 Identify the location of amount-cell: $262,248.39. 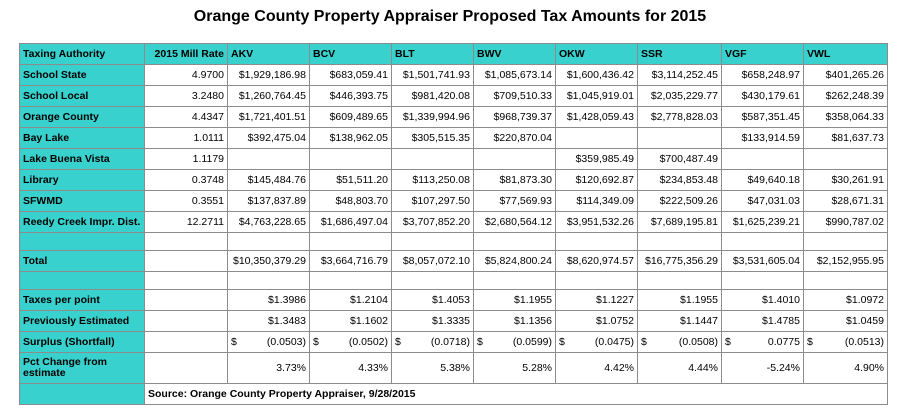
(845, 96).